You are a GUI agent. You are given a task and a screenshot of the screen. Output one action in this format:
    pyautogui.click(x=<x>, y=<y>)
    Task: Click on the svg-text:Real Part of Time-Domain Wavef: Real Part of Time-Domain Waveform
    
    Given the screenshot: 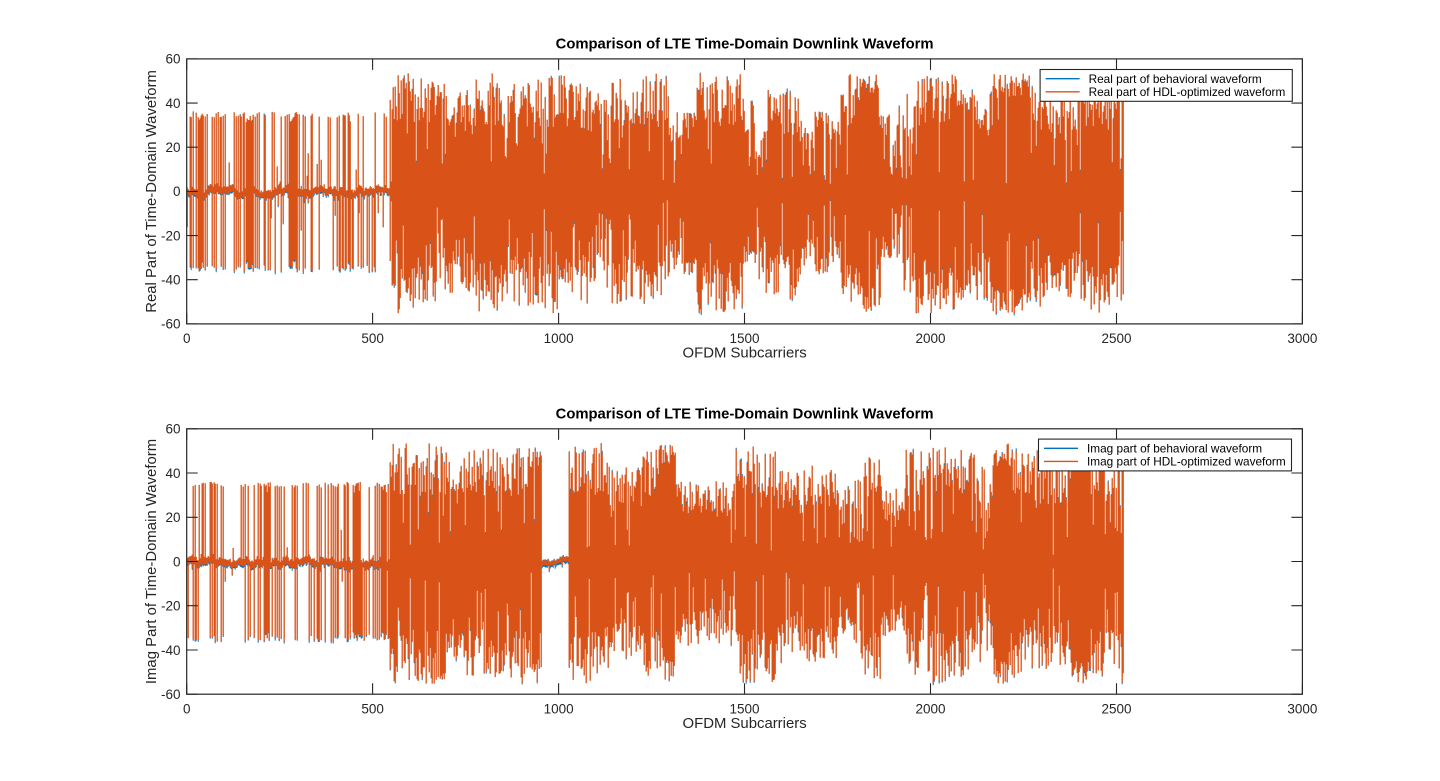 What is the action you would take?
    pyautogui.click(x=152, y=191)
    